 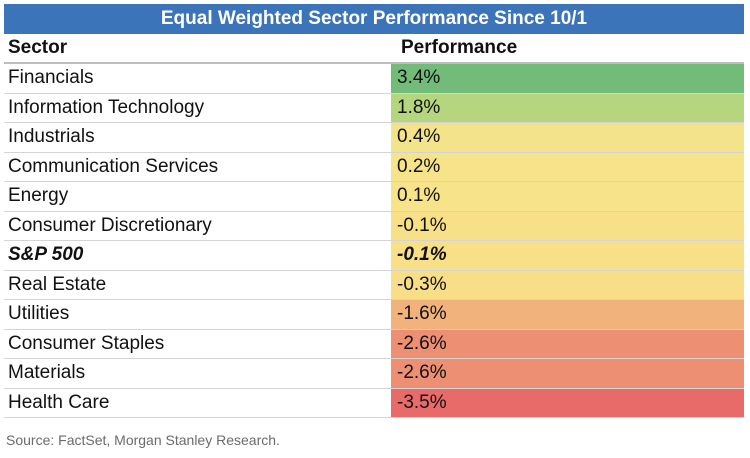 I want to click on table-row: Health Care -3.5%, so click(x=374, y=403).